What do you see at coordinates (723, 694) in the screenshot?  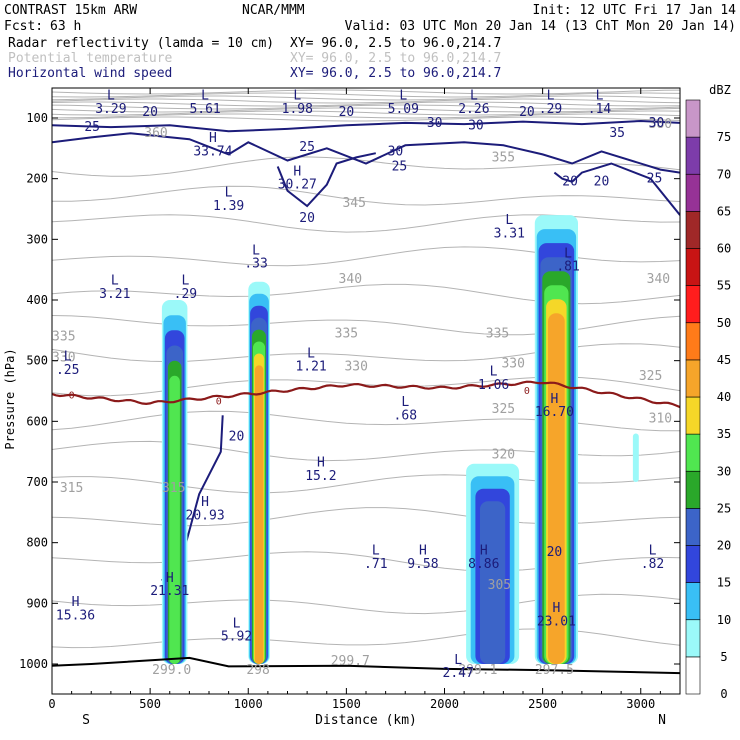 I see `colorbar-tick-label: 0` at bounding box center [723, 694].